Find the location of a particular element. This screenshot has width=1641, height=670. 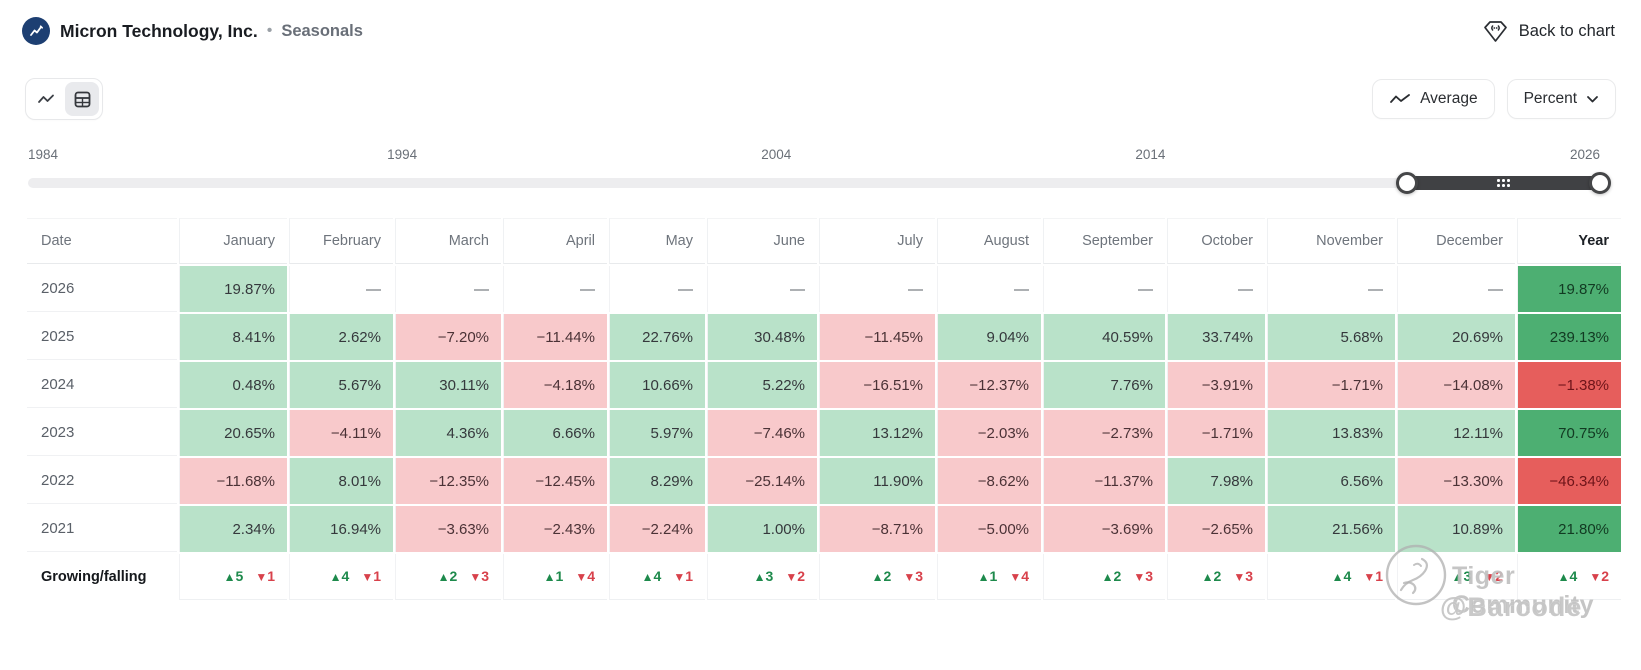

date-cell: 2026 is located at coordinates (102, 289).